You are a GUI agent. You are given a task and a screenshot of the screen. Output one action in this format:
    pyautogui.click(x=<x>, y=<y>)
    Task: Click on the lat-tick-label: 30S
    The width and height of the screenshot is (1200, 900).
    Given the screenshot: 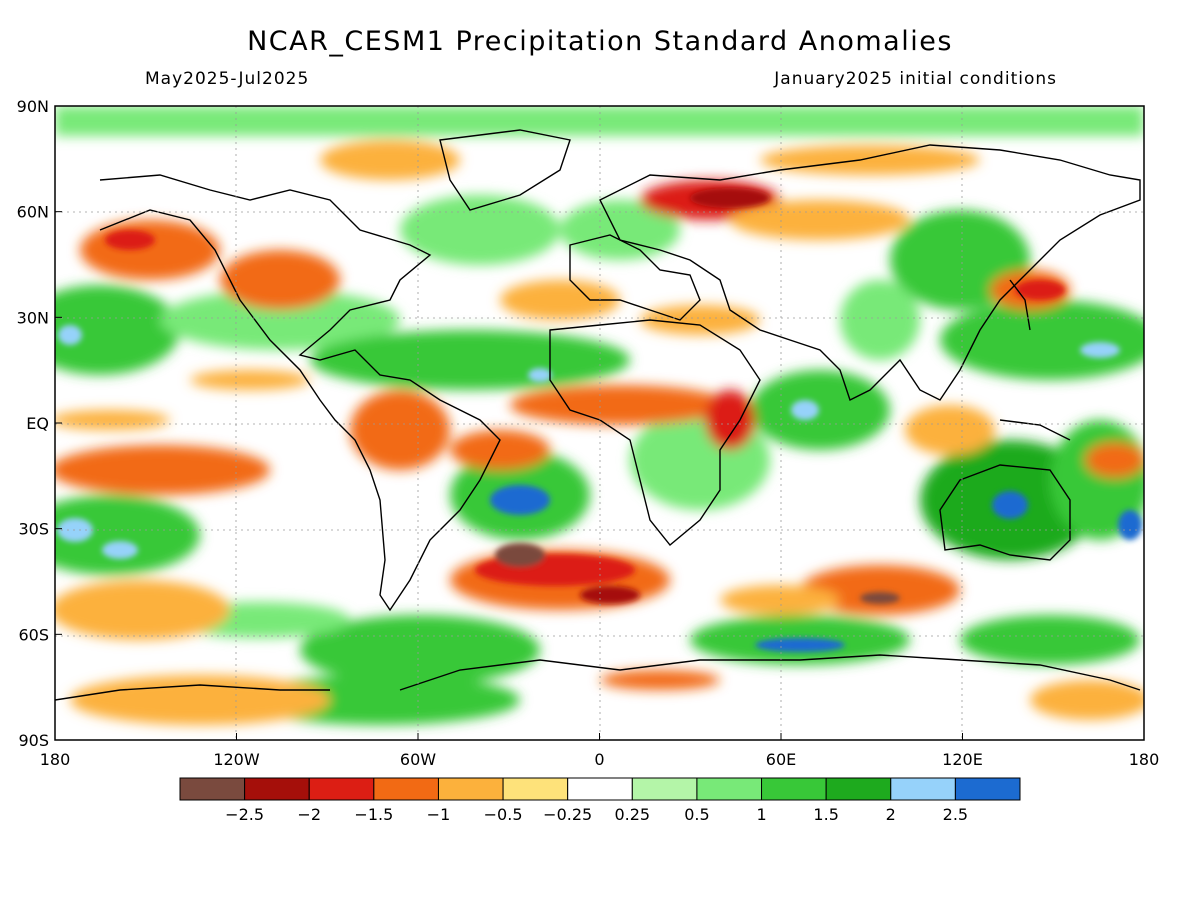 What is the action you would take?
    pyautogui.click(x=33, y=529)
    